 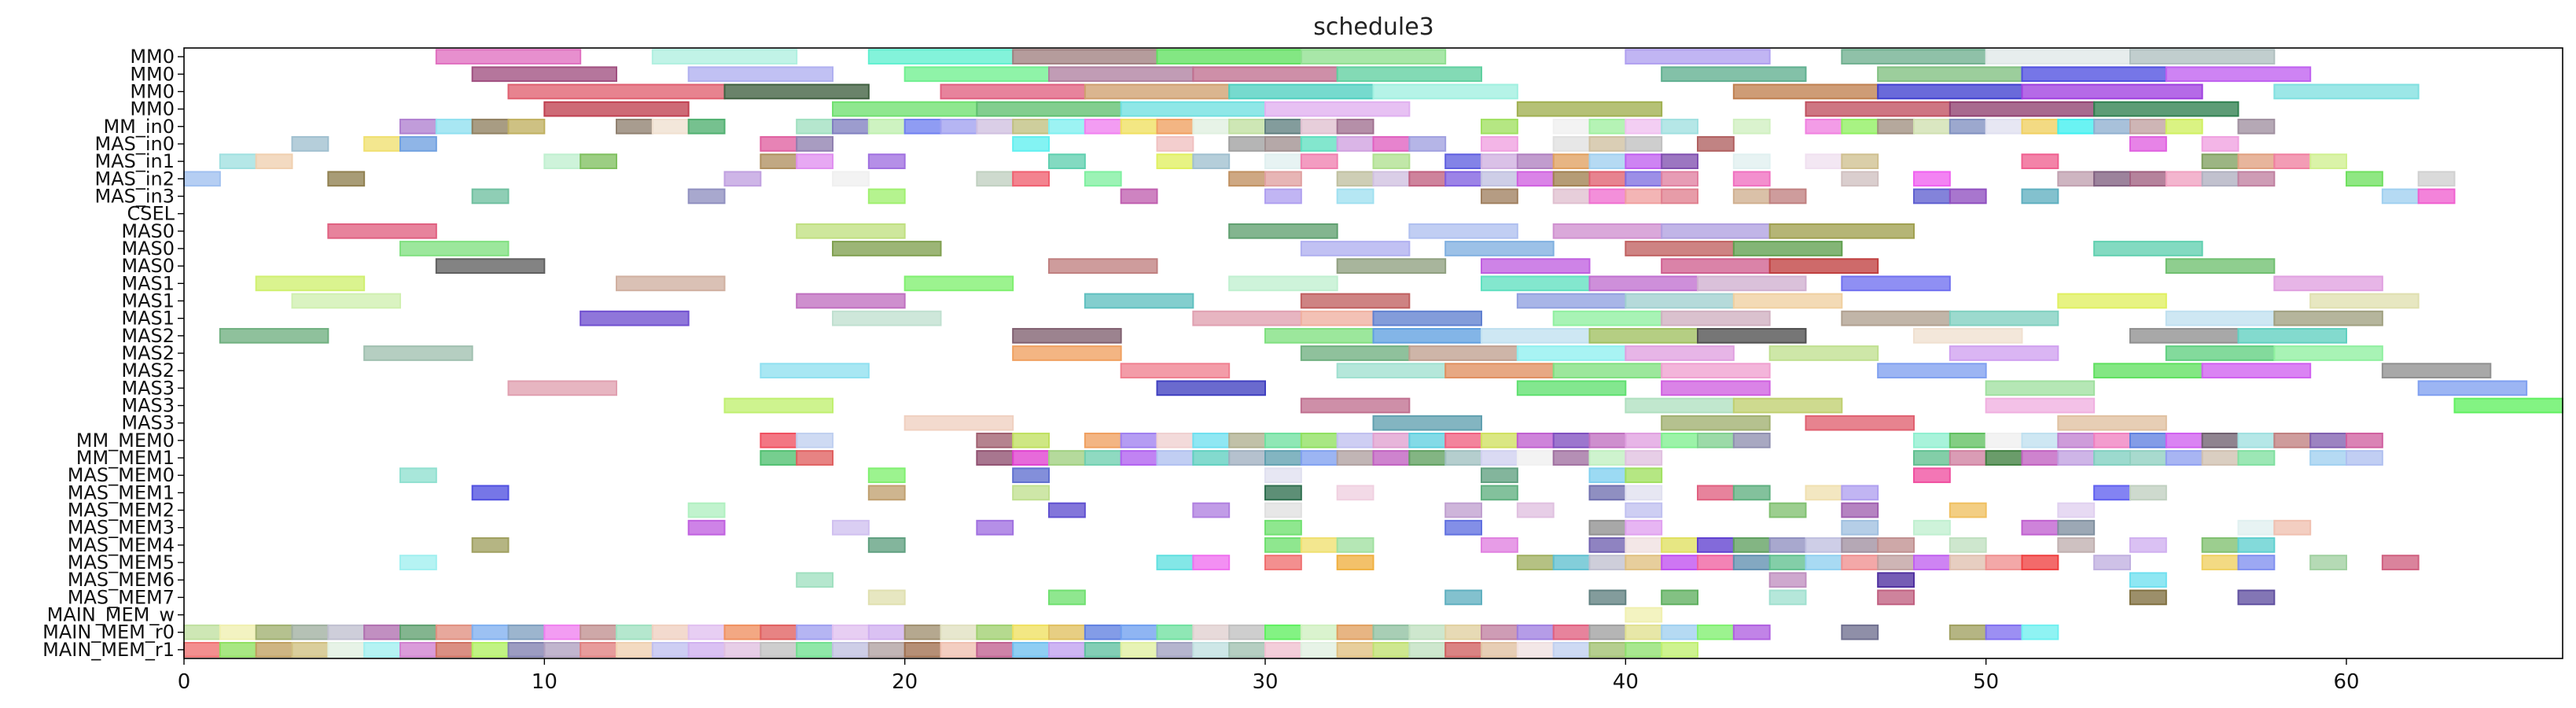 I want to click on y-tick-label: MAS0, so click(x=148, y=231).